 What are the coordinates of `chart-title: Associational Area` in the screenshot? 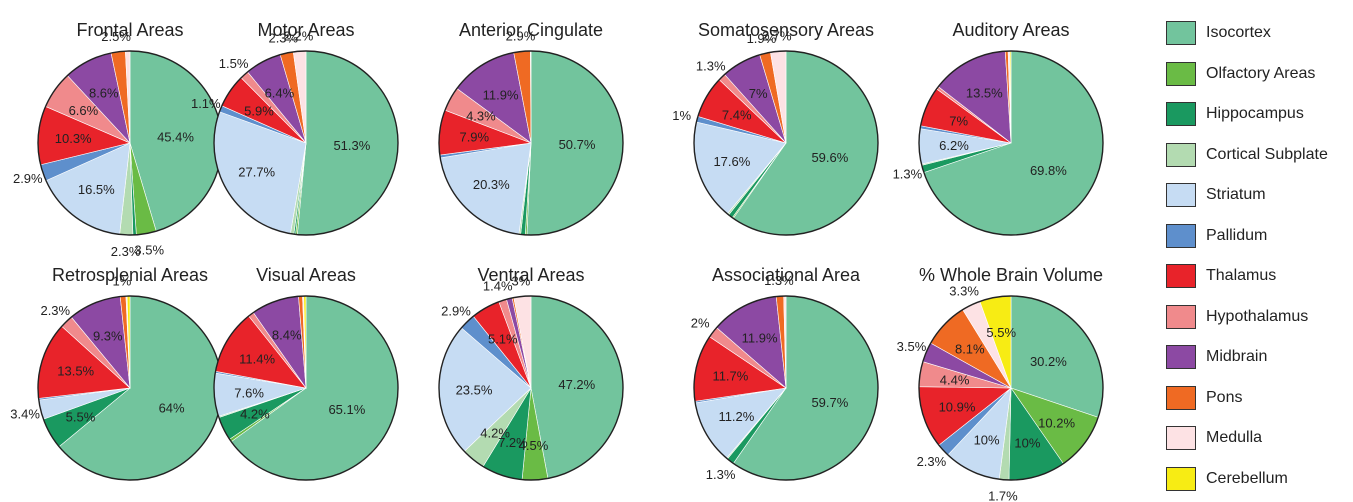 It's located at (786, 275).